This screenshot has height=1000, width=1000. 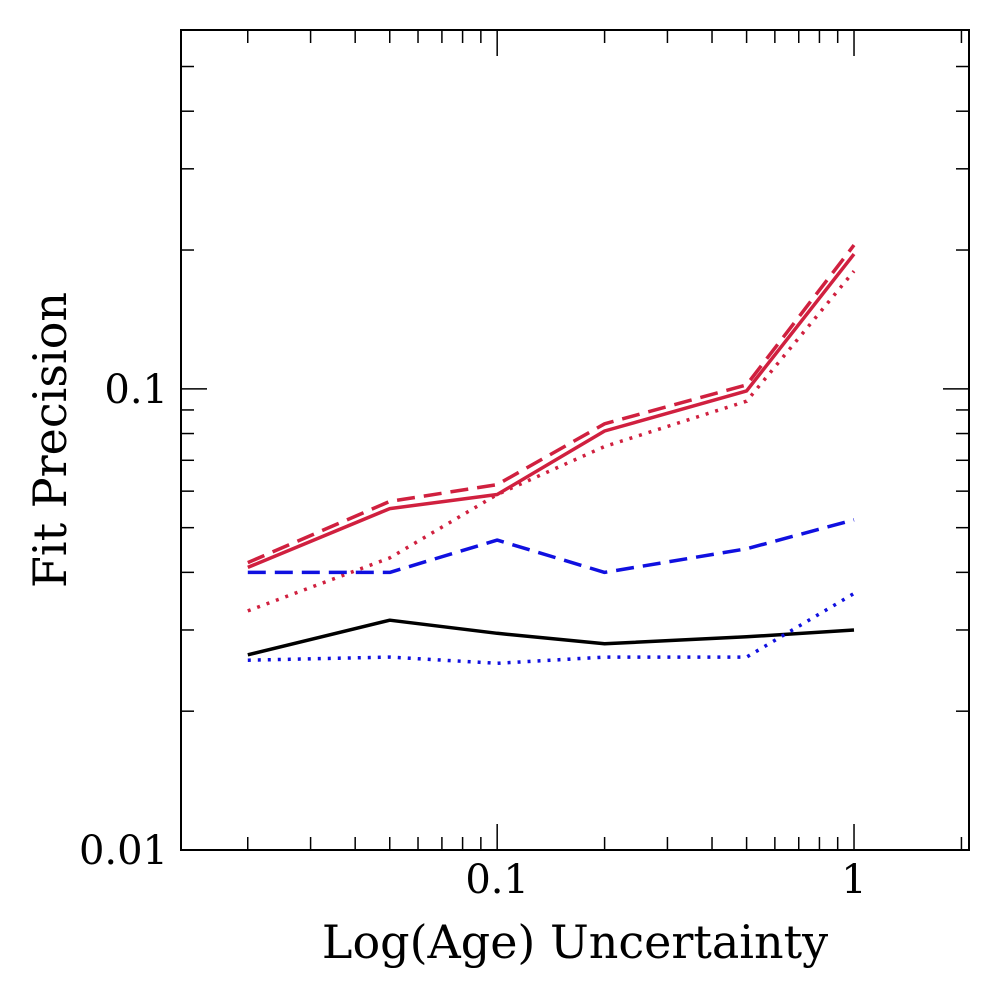 I want to click on y-tick-label: 0.01, so click(x=123, y=851).